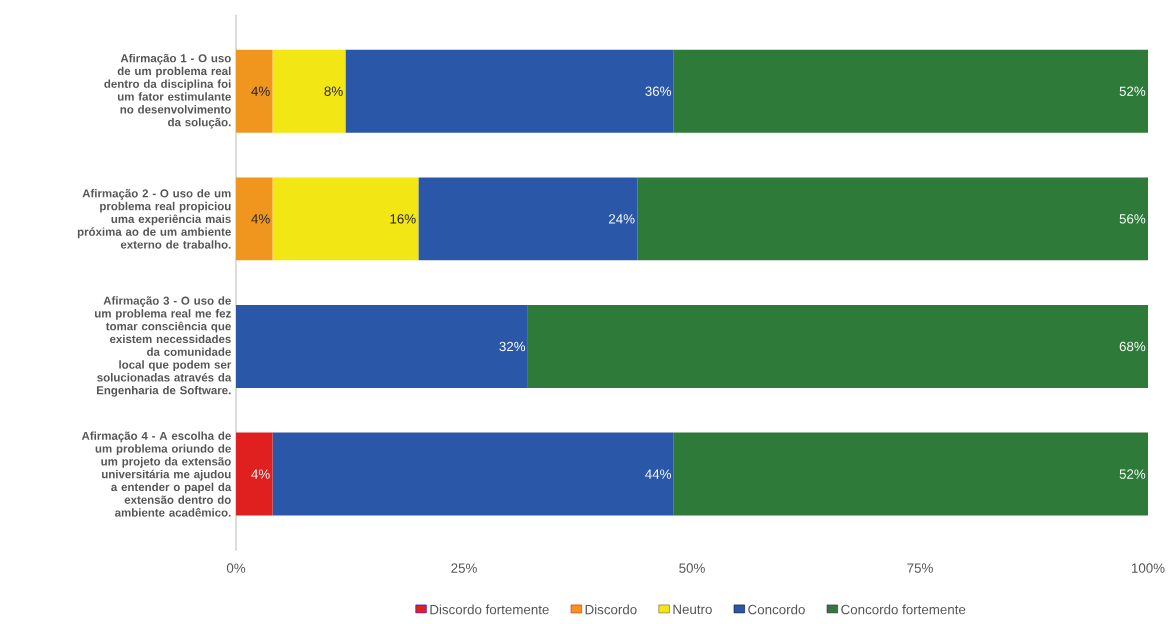 The image size is (1172, 624). What do you see at coordinates (658, 91) in the screenshot?
I see `data-label: 36%` at bounding box center [658, 91].